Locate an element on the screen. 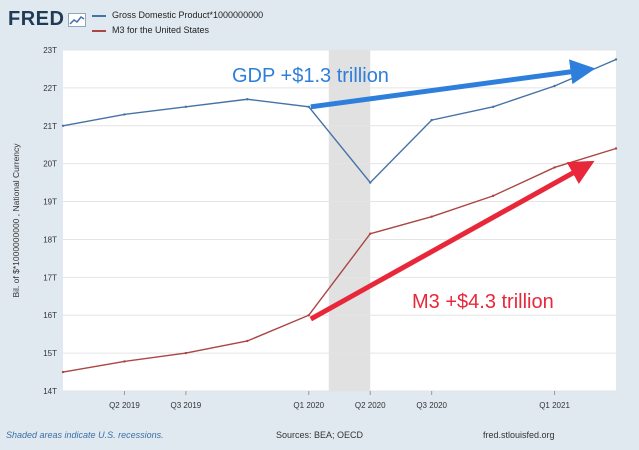  sources-text: Sources: BEA; OECD is located at coordinates (320, 435).